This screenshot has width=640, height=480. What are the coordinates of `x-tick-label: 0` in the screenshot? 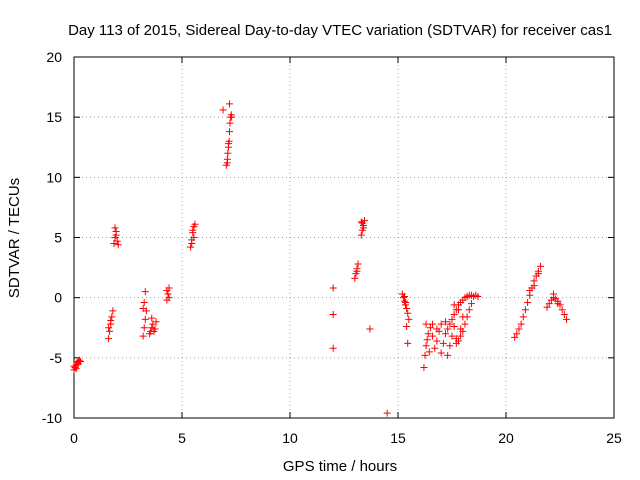 It's located at (74, 438).